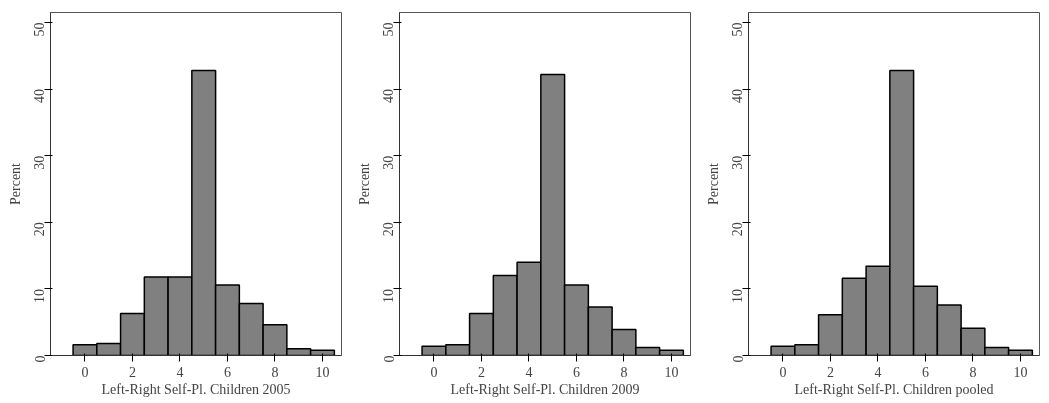 This screenshot has height=403, width=1049. Describe the element at coordinates (196, 389) in the screenshot. I see `x-axis-title: Left-Right Self-Pl. Children 2005` at that location.